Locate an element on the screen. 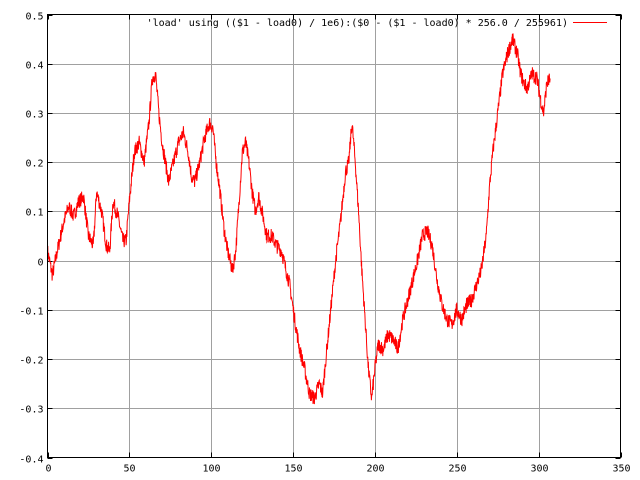 The width and height of the screenshot is (640, 480). y-tick-label: -0.2 is located at coordinates (31, 361).